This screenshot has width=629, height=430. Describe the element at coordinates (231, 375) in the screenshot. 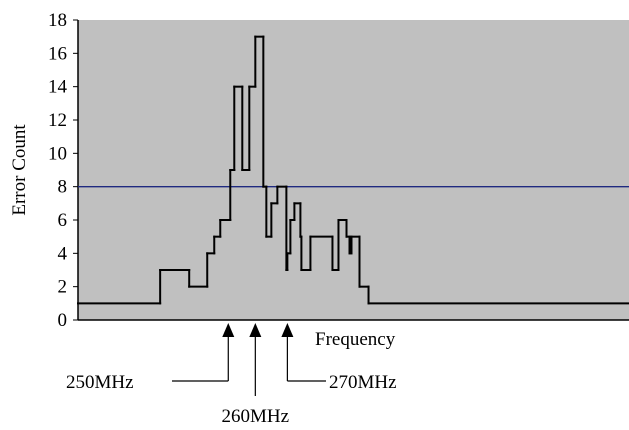

I see `annotations-group: 250MHz 260MHz 270MHz` at that location.